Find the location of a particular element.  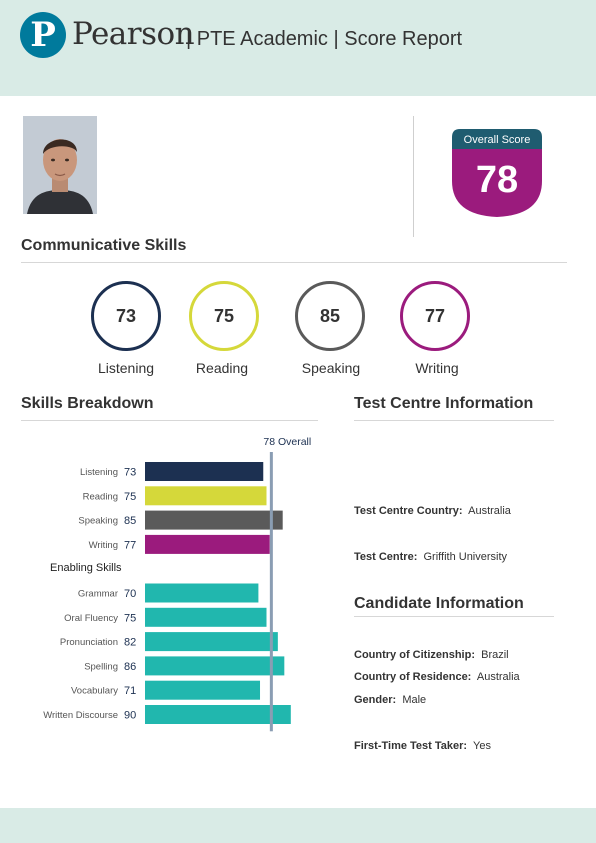

brand-name: Pearson is located at coordinates (133, 34).